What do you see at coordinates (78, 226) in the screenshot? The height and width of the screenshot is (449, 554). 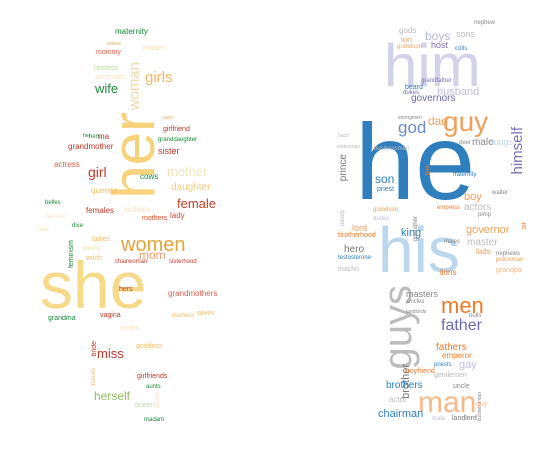 I see `cloud-word: dive` at bounding box center [78, 226].